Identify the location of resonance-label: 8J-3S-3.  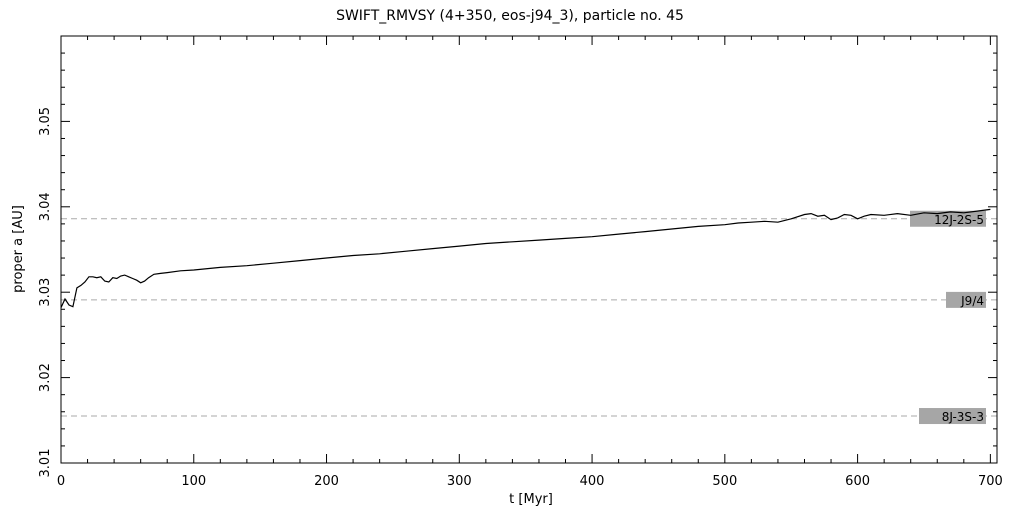
(963, 417).